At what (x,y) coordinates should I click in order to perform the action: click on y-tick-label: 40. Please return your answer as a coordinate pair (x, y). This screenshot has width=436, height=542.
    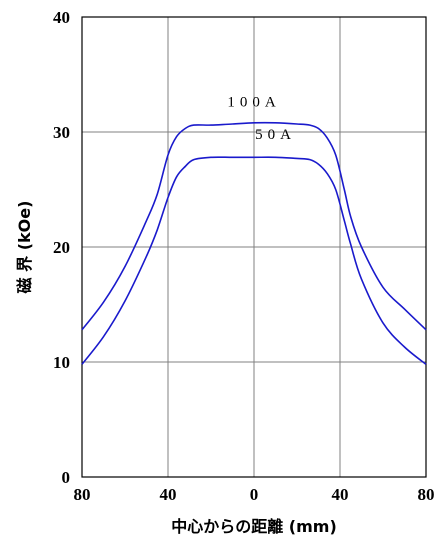
    Looking at the image, I should click on (61, 17).